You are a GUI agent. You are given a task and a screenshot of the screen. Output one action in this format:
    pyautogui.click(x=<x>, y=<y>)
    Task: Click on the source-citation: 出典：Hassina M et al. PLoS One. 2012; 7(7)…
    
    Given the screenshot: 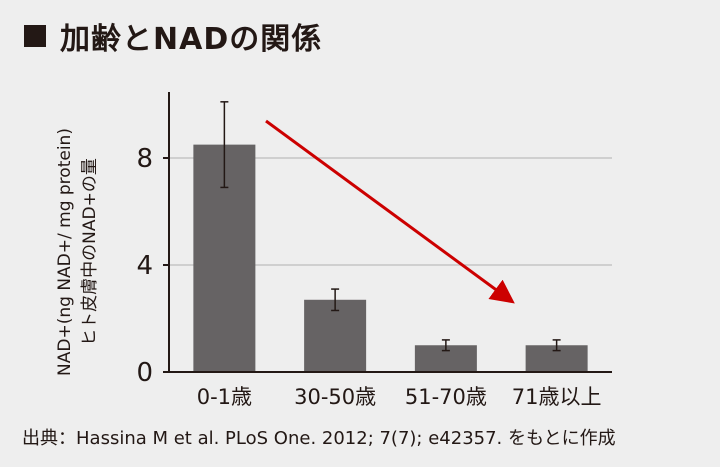 What is the action you would take?
    pyautogui.click(x=319, y=438)
    